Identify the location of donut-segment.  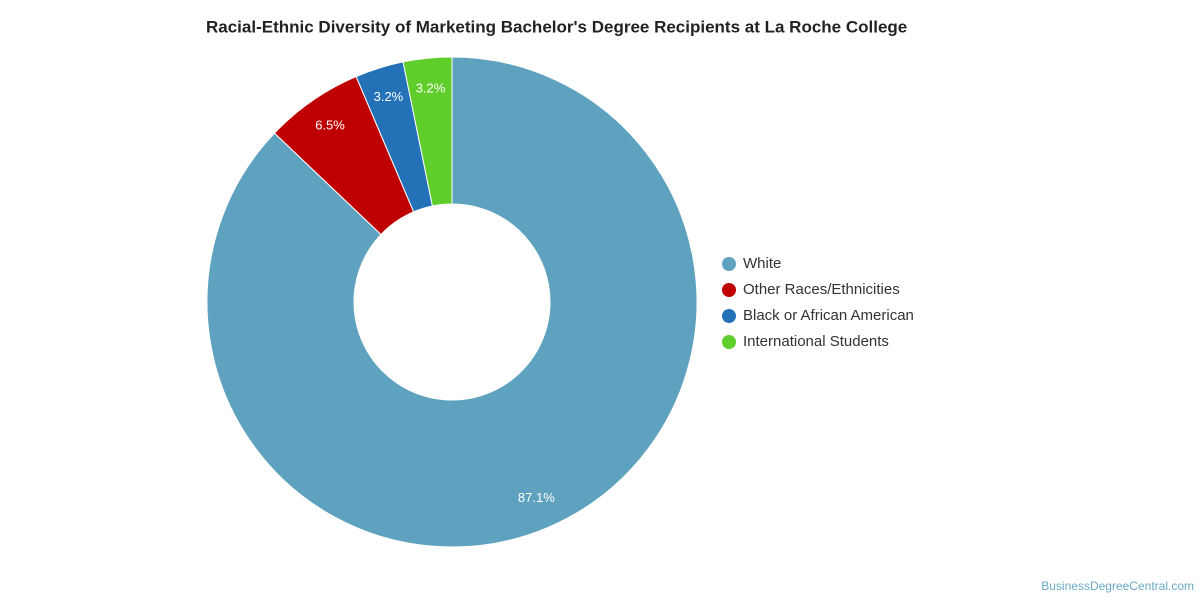
(427, 131).